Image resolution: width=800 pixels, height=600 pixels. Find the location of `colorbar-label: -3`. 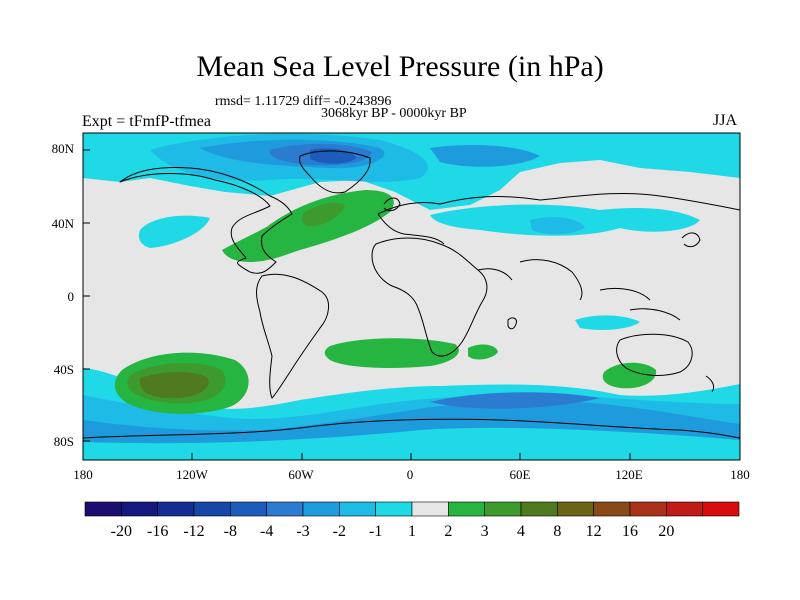

colorbar-label: -3 is located at coordinates (302, 531).